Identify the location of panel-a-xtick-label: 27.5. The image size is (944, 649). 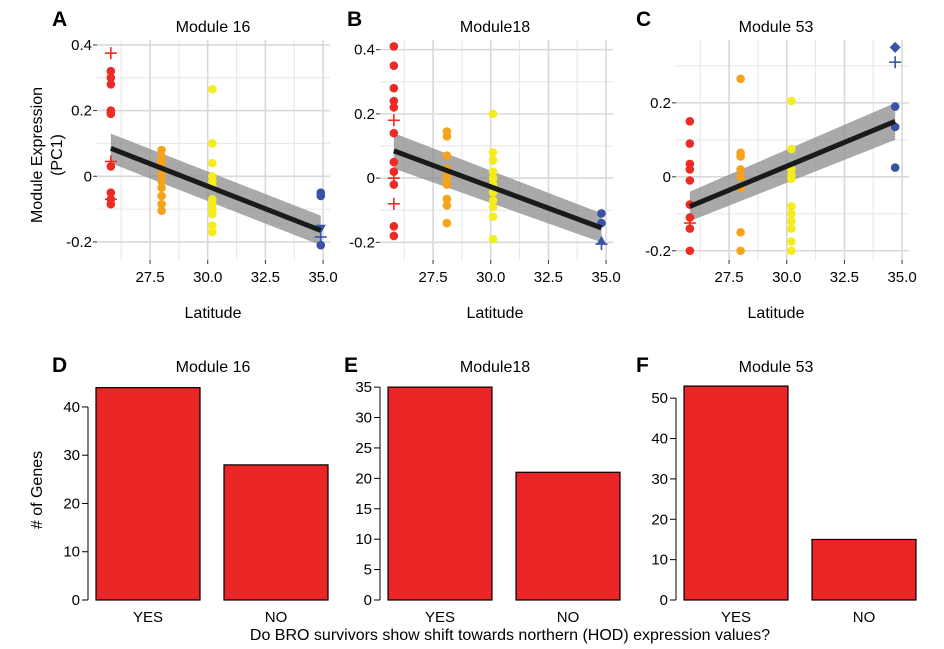
(149, 277).